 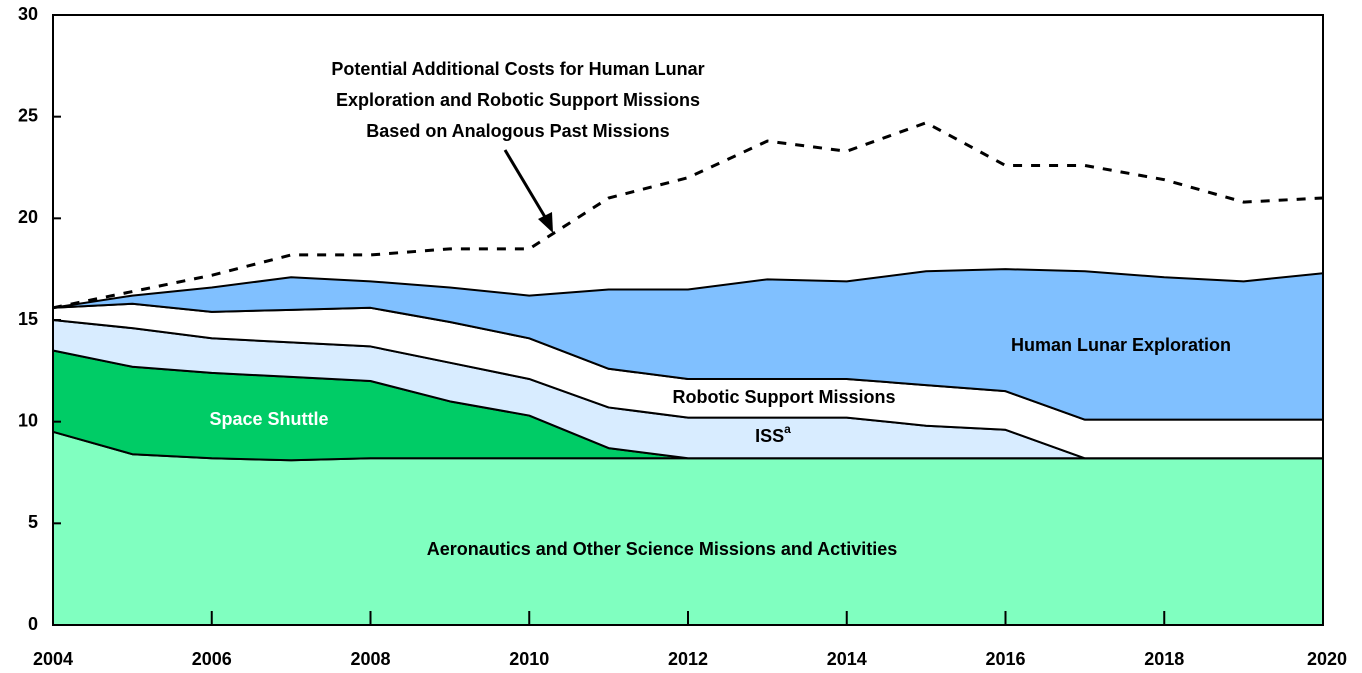 What do you see at coordinates (518, 100) in the screenshot?
I see `annotation: Exploration and Robotic Support Missions` at bounding box center [518, 100].